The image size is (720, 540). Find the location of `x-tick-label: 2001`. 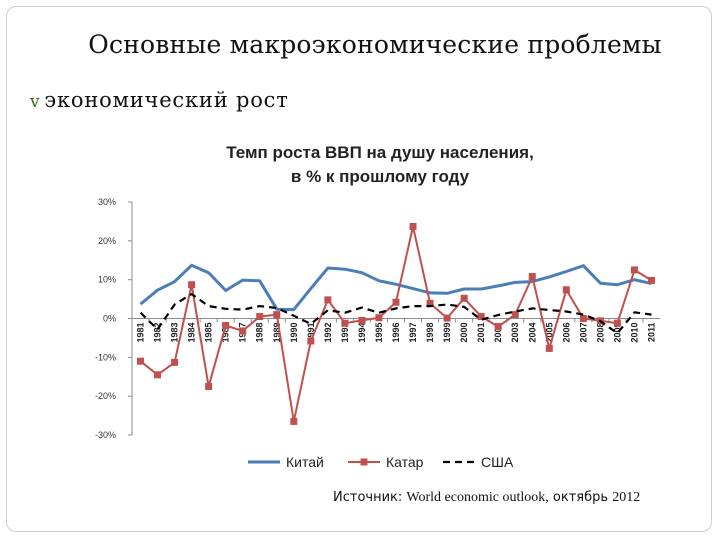

x-tick-label: 2001 is located at coordinates (481, 333).